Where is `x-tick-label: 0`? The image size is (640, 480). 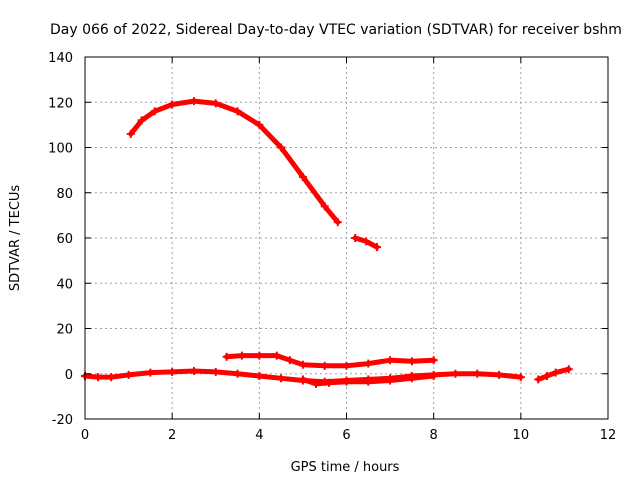 x-tick-label: 0 is located at coordinates (85, 435).